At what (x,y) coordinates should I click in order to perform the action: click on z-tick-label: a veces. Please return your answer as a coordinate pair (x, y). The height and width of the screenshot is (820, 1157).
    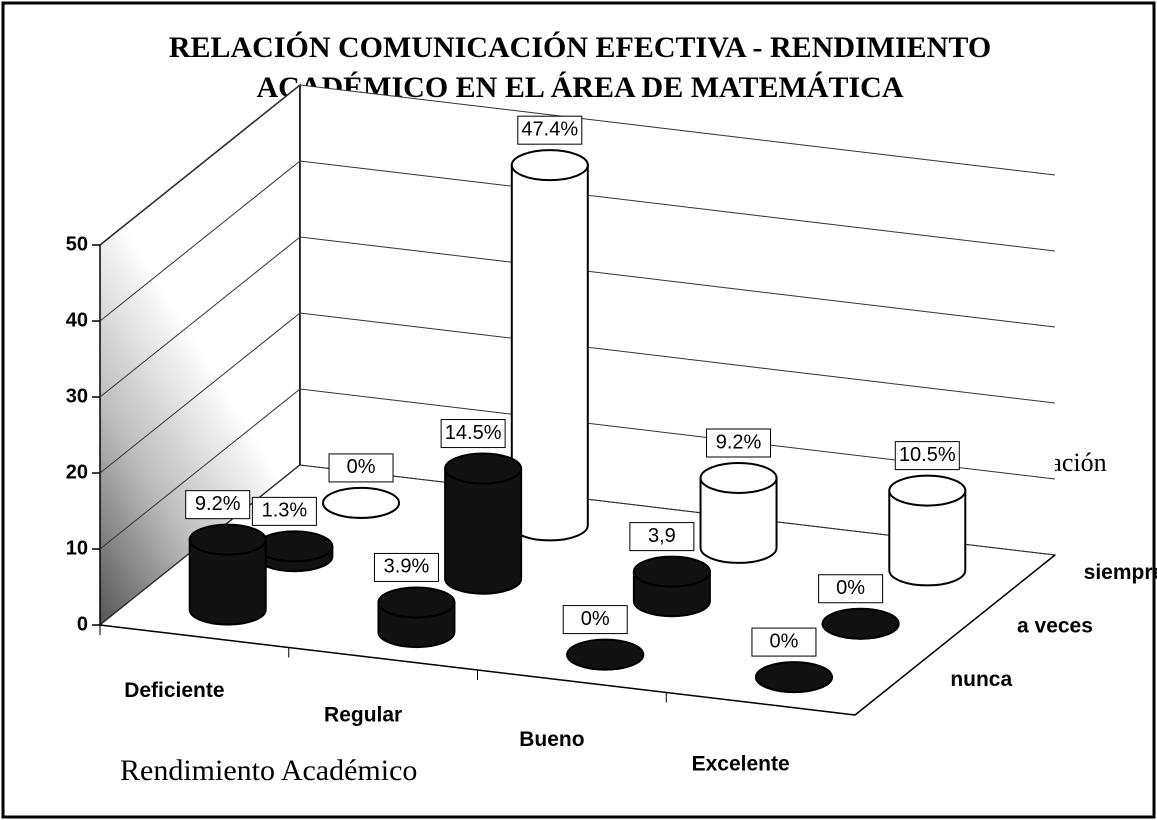
    Looking at the image, I should click on (1055, 626).